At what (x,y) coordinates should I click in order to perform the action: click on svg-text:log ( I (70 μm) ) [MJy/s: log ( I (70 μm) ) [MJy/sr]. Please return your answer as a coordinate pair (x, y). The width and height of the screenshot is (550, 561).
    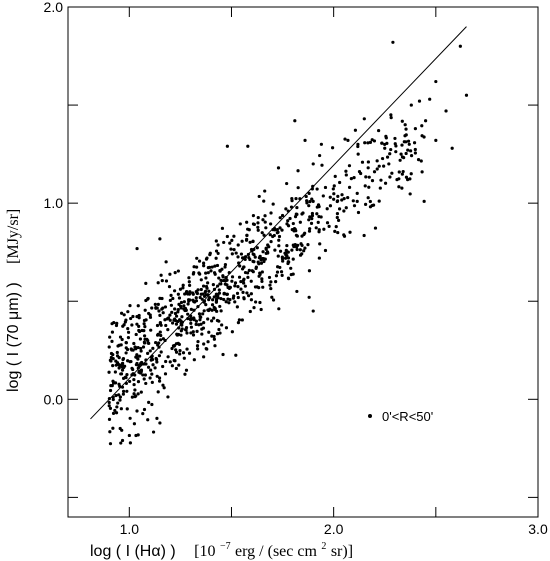
    Looking at the image, I should click on (13, 300).